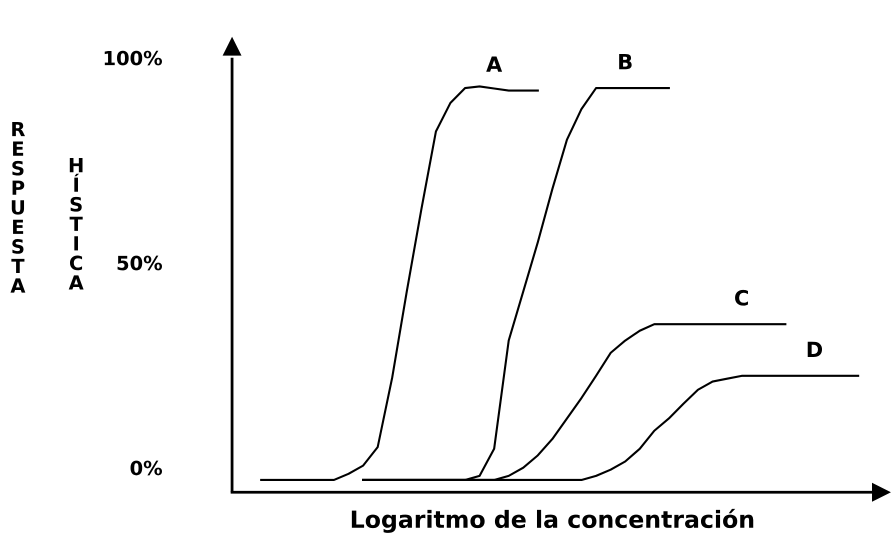 Image resolution: width=896 pixels, height=550 pixels. I want to click on y-tick-label: 100%, so click(133, 58).